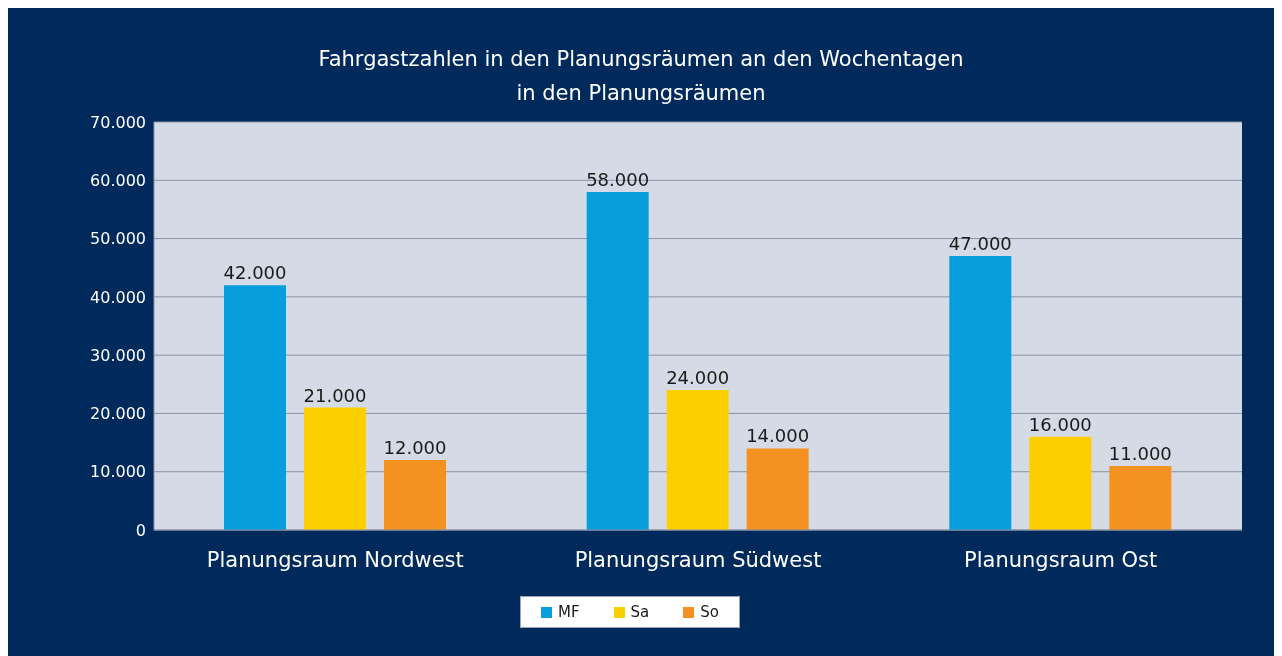 This screenshot has width=1282, height=656. I want to click on data-label: 12.000, so click(415, 448).